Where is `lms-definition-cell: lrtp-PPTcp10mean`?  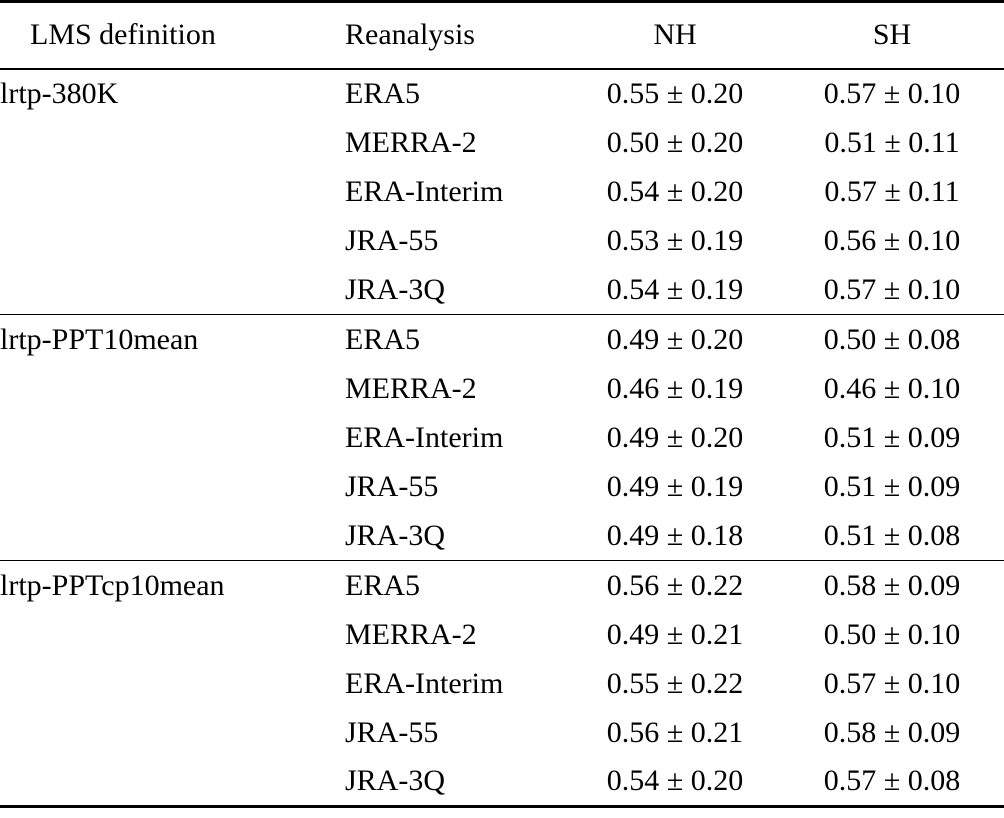
lms-definition-cell: lrtp-PPTcp10mean is located at coordinates (112, 585).